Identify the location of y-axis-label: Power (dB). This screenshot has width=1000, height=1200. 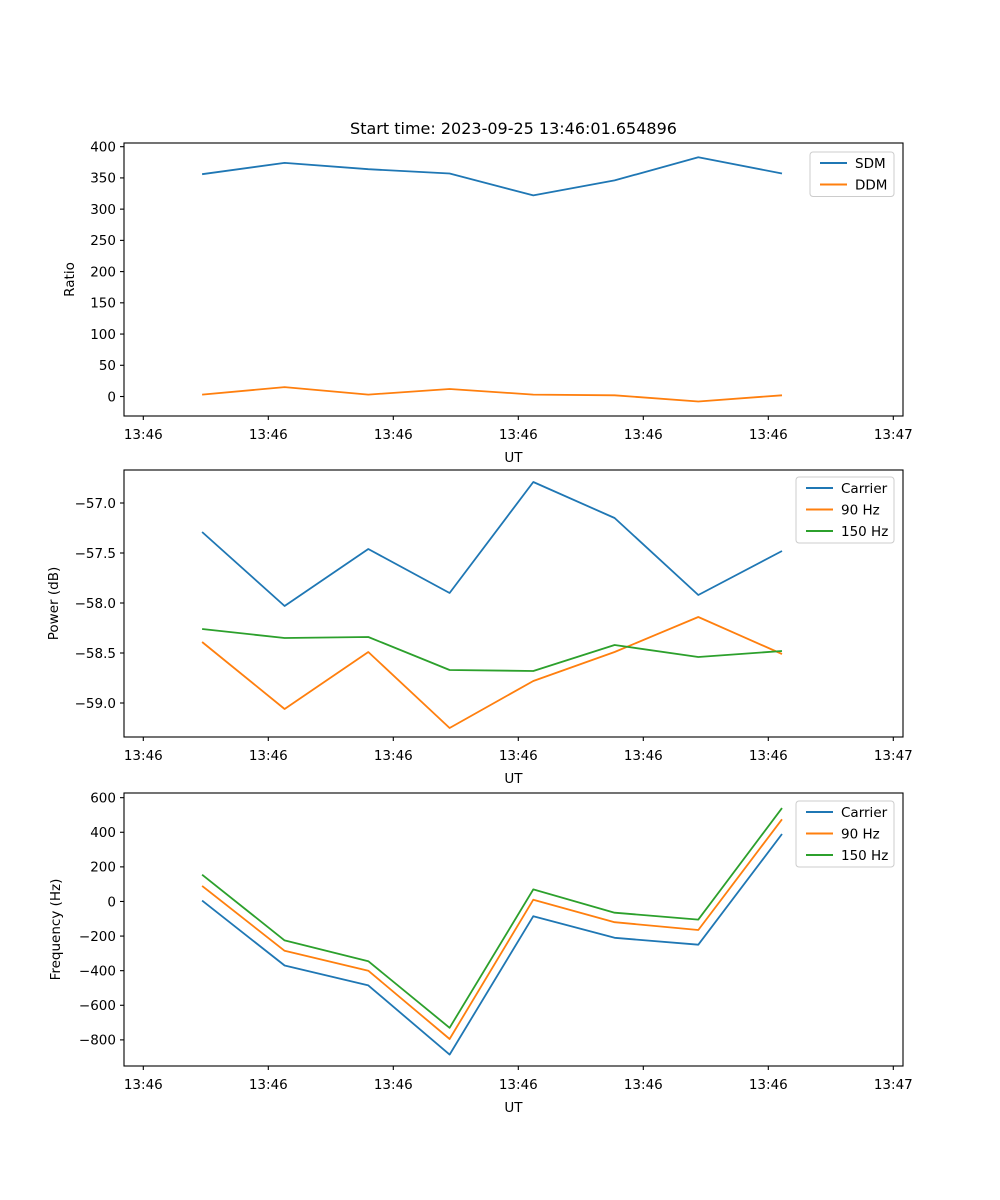
(54, 603).